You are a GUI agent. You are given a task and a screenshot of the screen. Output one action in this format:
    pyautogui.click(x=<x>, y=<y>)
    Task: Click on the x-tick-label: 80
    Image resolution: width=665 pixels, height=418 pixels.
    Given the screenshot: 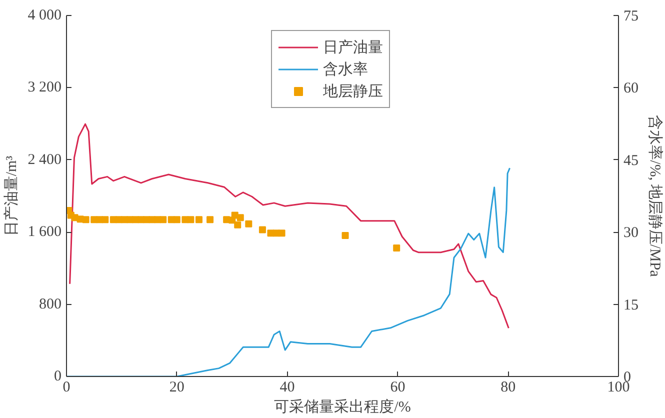 What is the action you would take?
    pyautogui.click(x=508, y=388)
    